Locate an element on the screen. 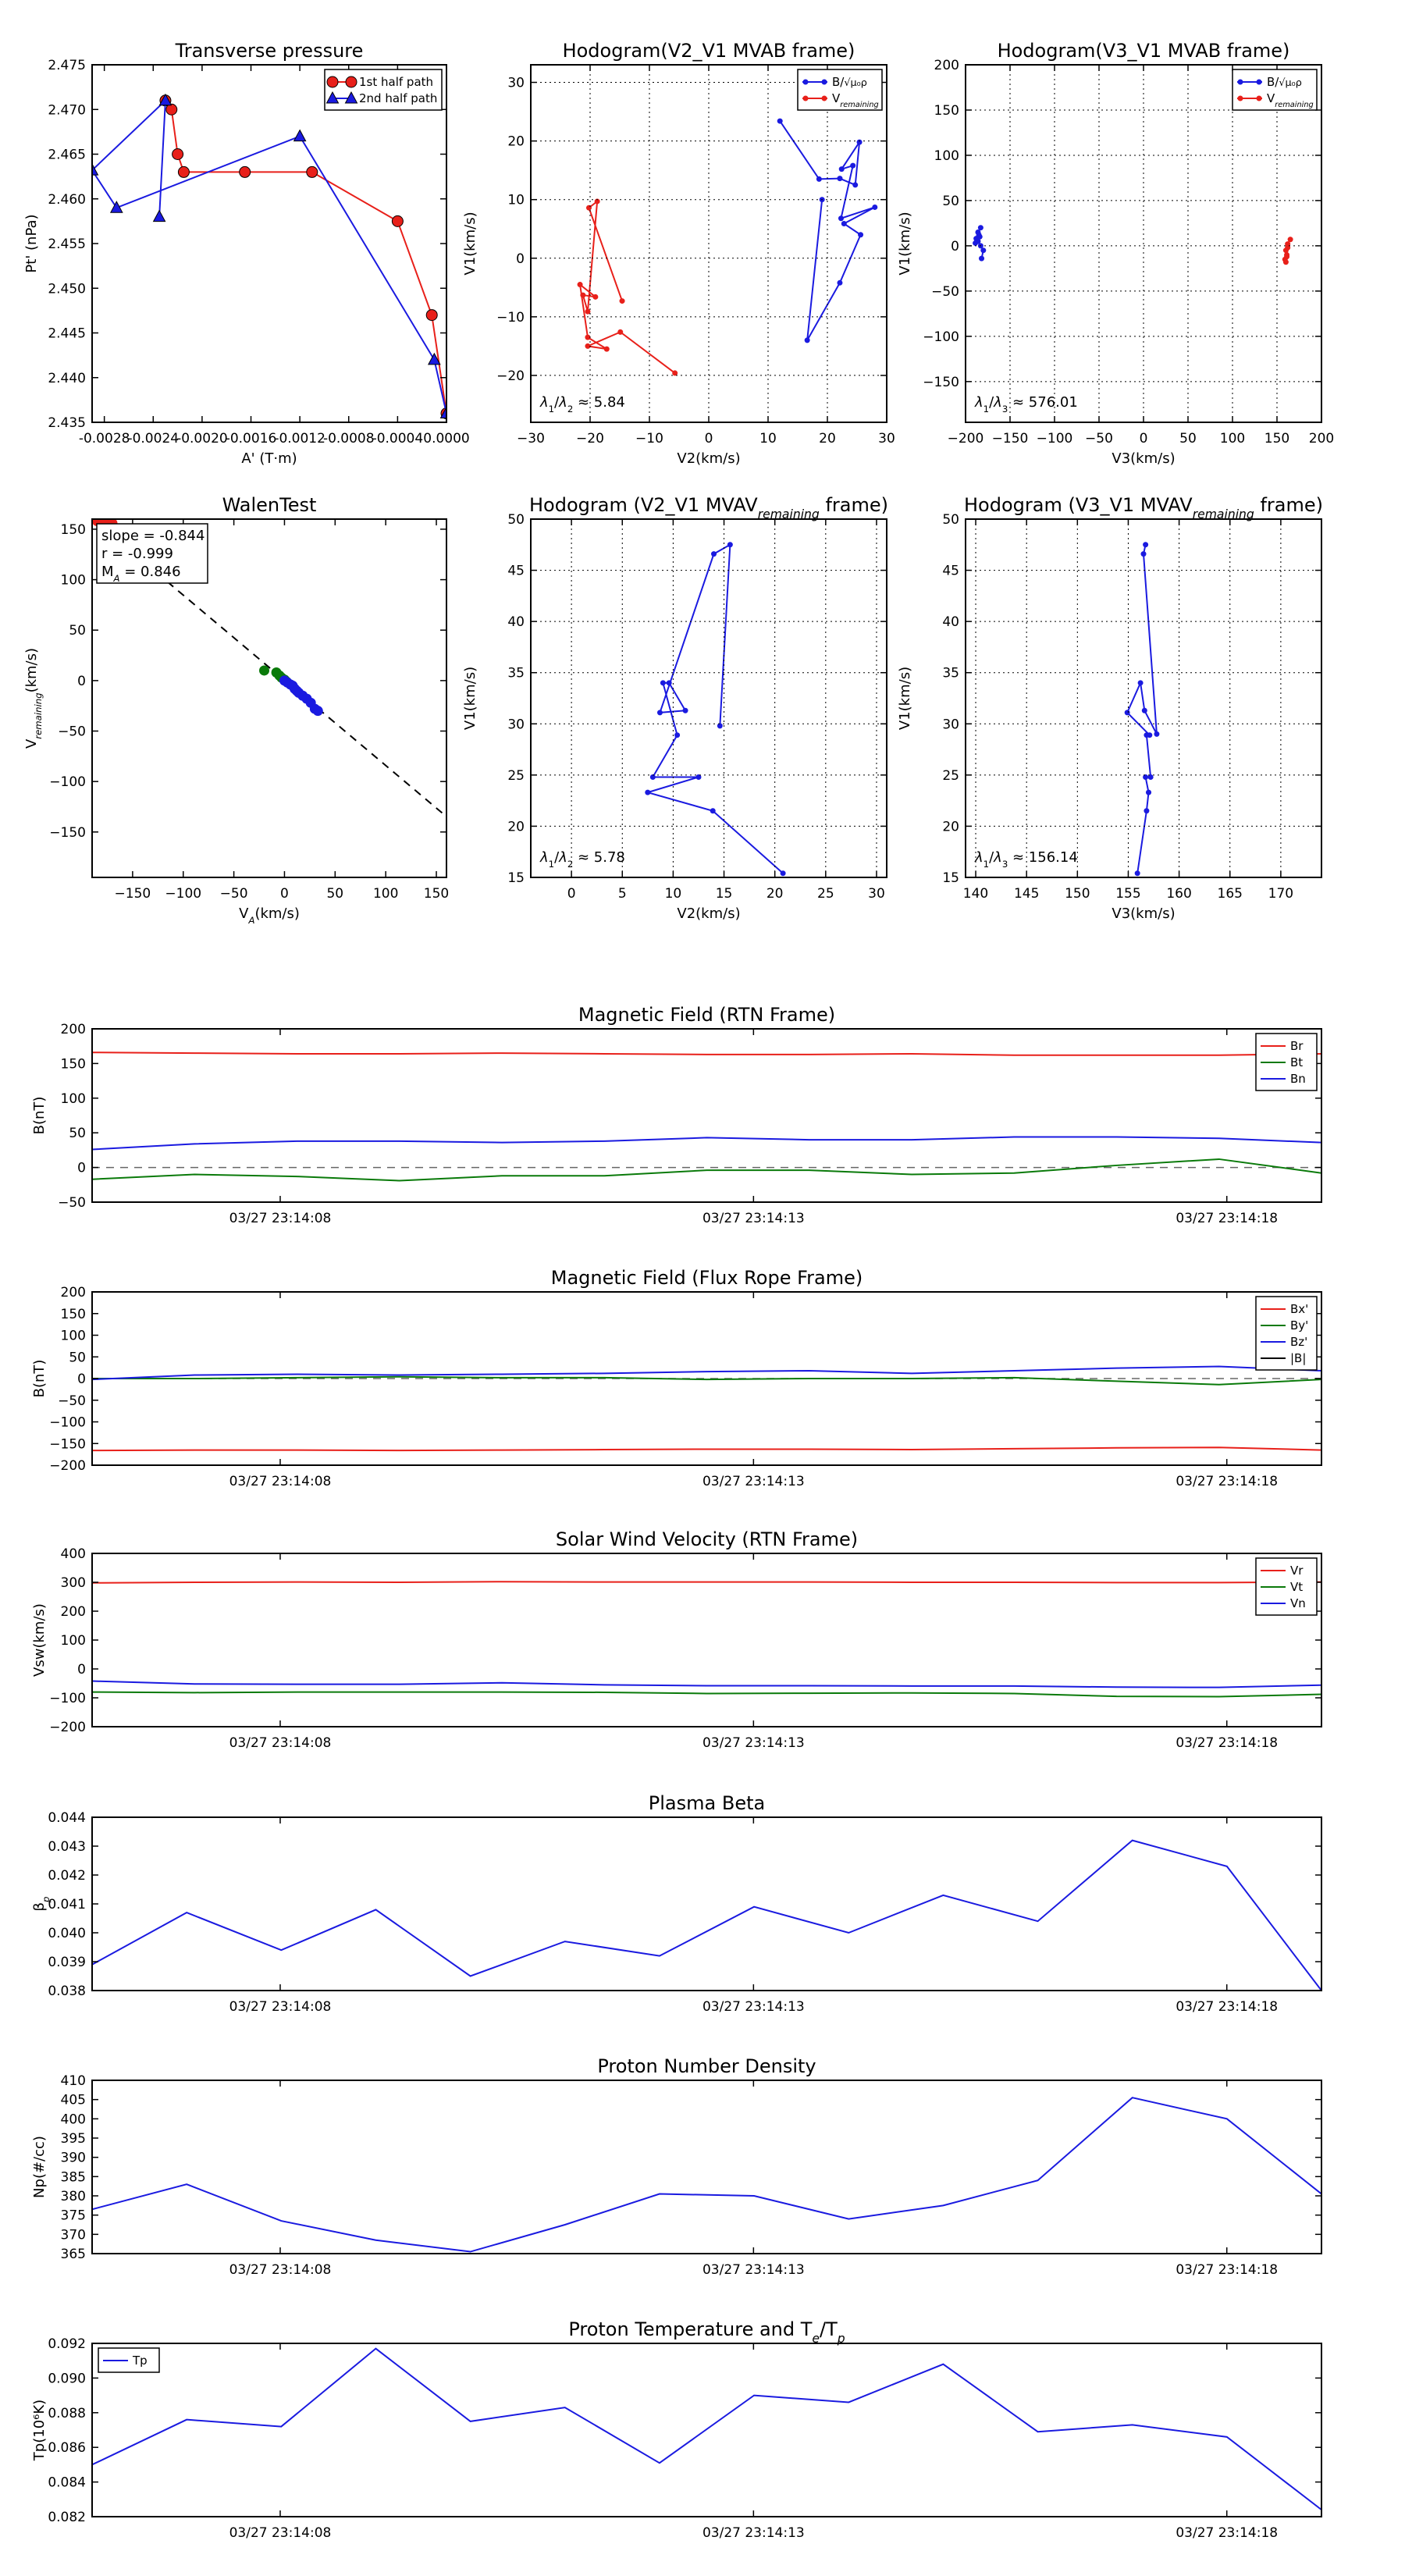 The width and height of the screenshot is (1405, 2576). series-tp is located at coordinates (707, 2428).